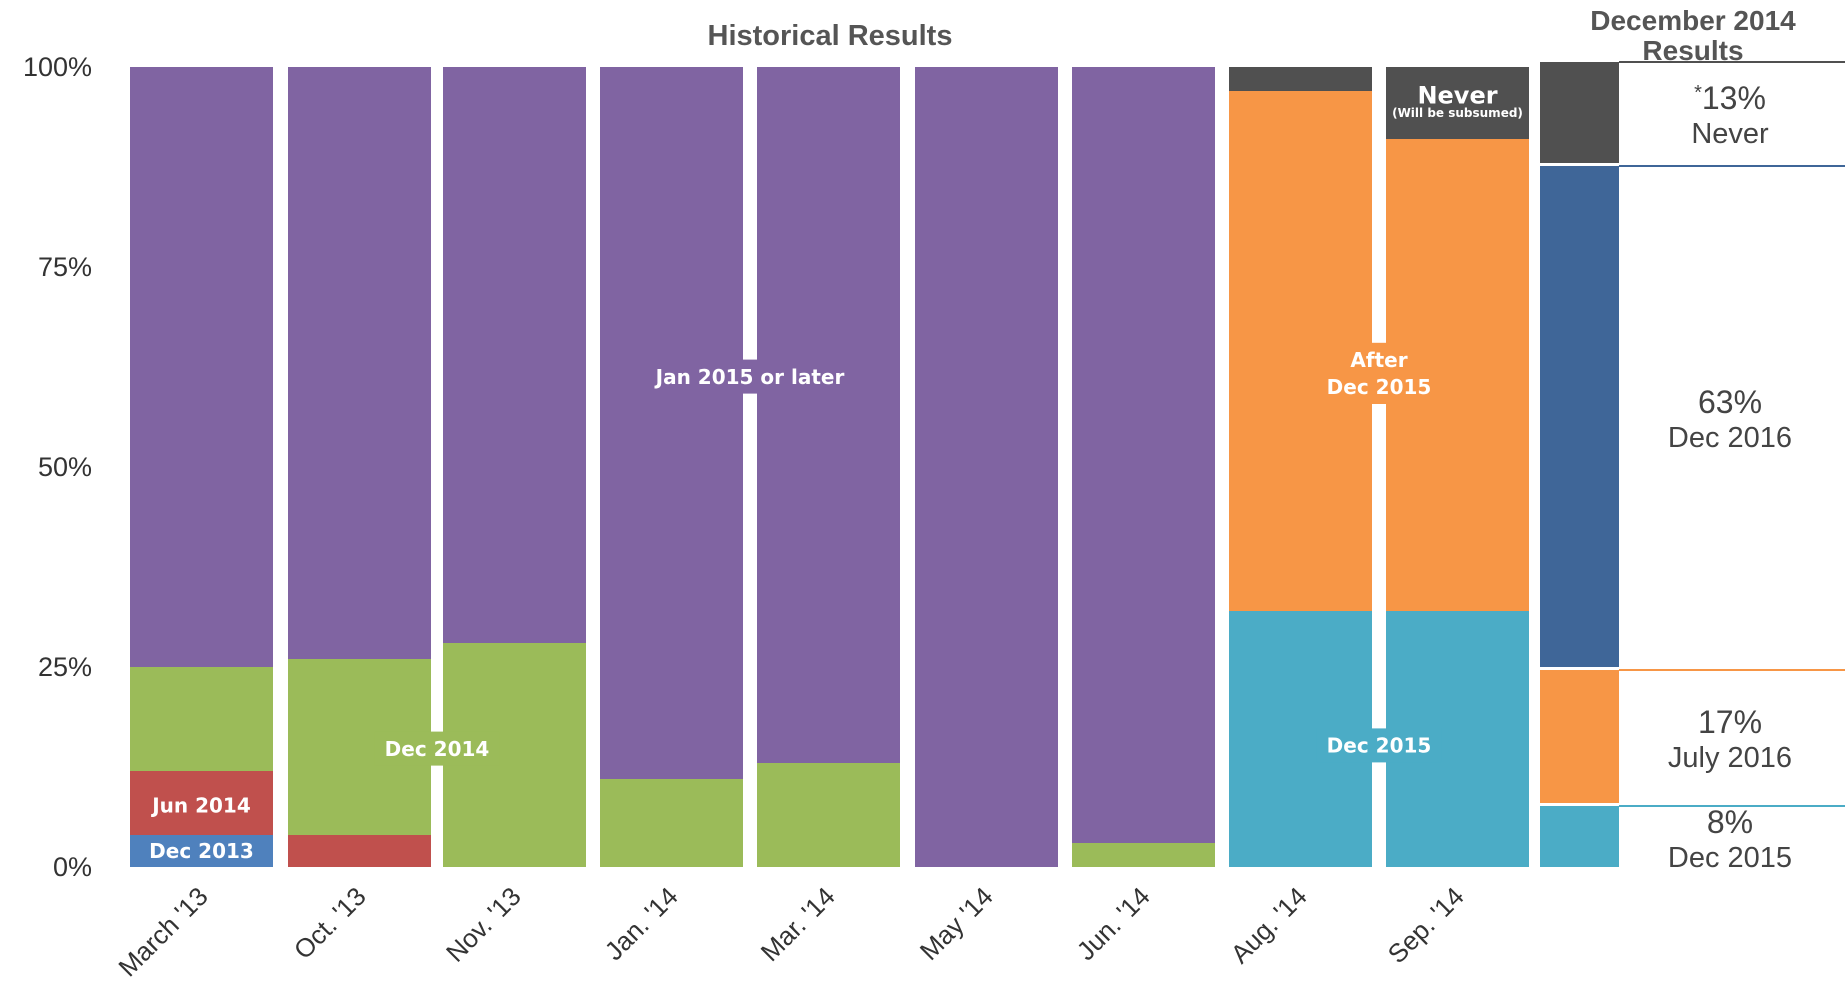  Describe the element at coordinates (1579, 836) in the screenshot. I see `summary-segment-dec2015` at that location.